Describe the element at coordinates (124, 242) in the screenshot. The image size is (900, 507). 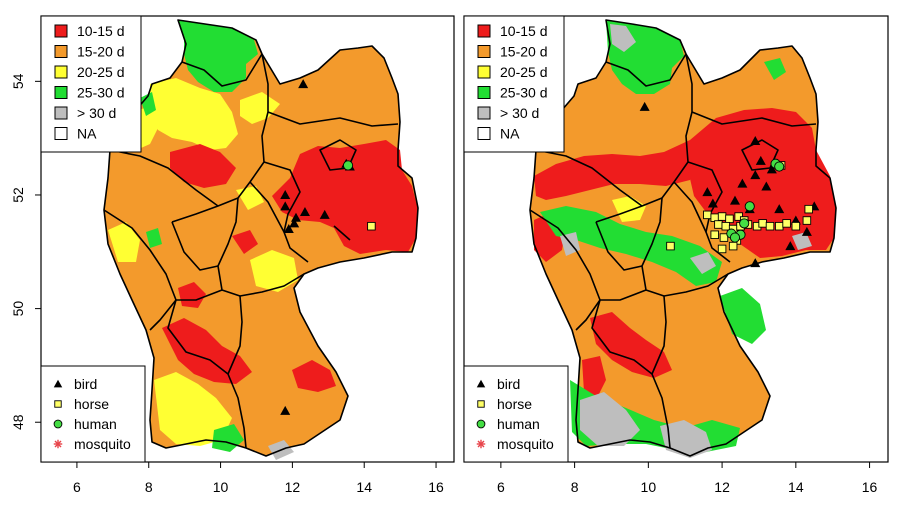
I see `zone-20-25-west` at that location.